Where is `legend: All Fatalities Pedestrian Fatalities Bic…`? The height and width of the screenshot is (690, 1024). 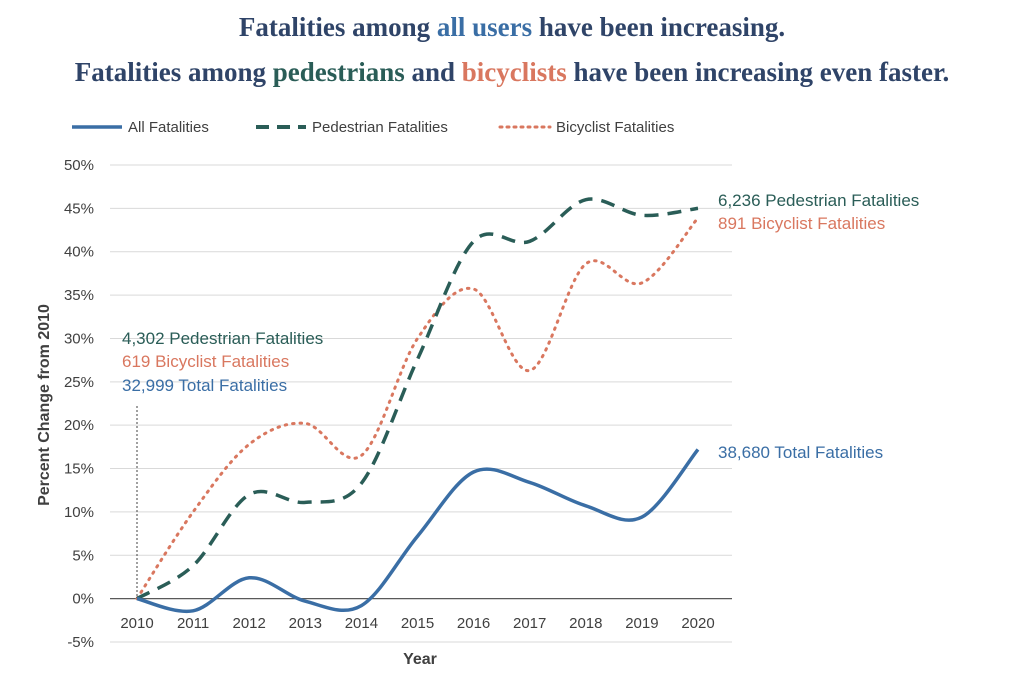 legend: All Fatalities Pedestrian Fatalities Bic… is located at coordinates (373, 127).